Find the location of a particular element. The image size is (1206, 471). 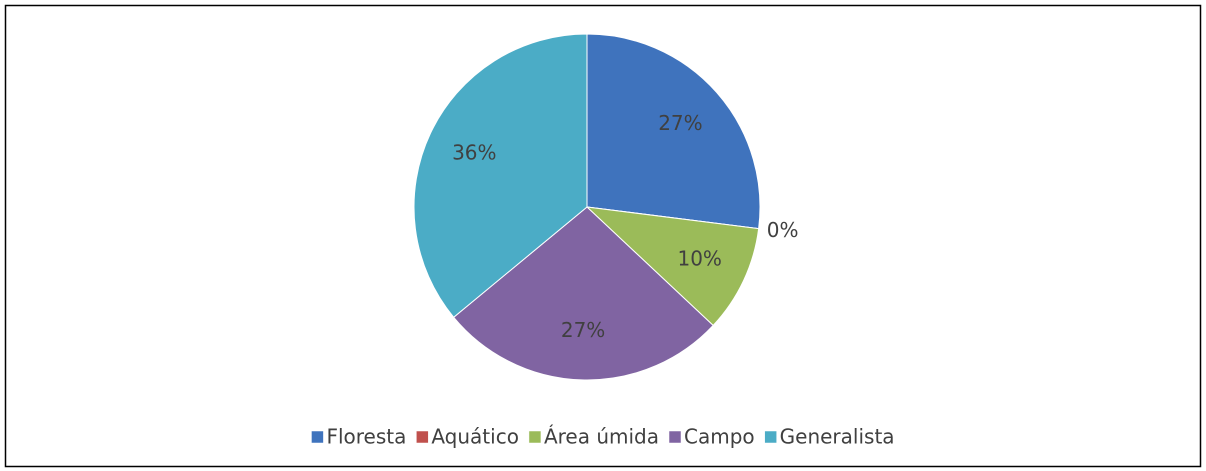

data-label: 10% is located at coordinates (699, 259).